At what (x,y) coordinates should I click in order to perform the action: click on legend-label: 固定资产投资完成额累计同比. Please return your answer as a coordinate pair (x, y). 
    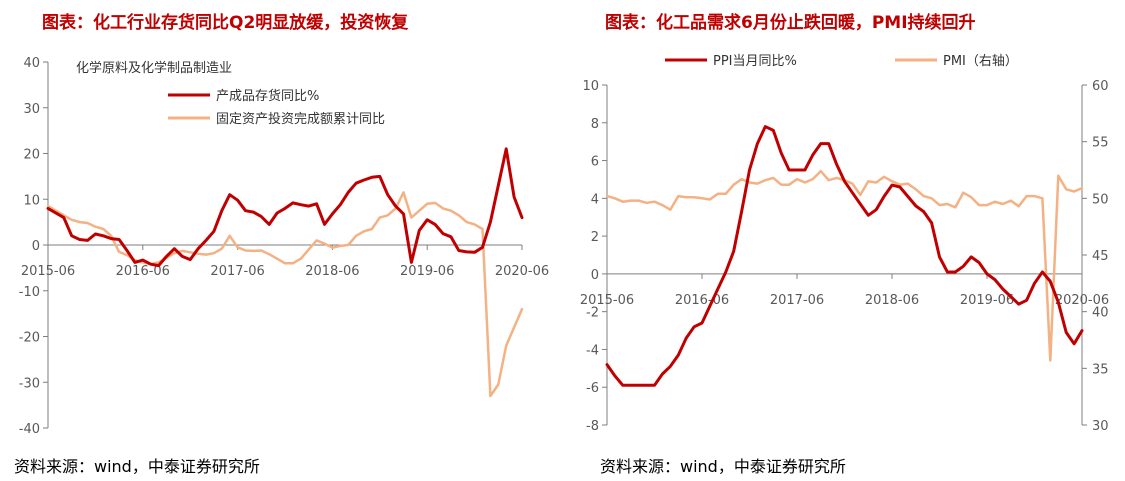
    Looking at the image, I should click on (300, 119).